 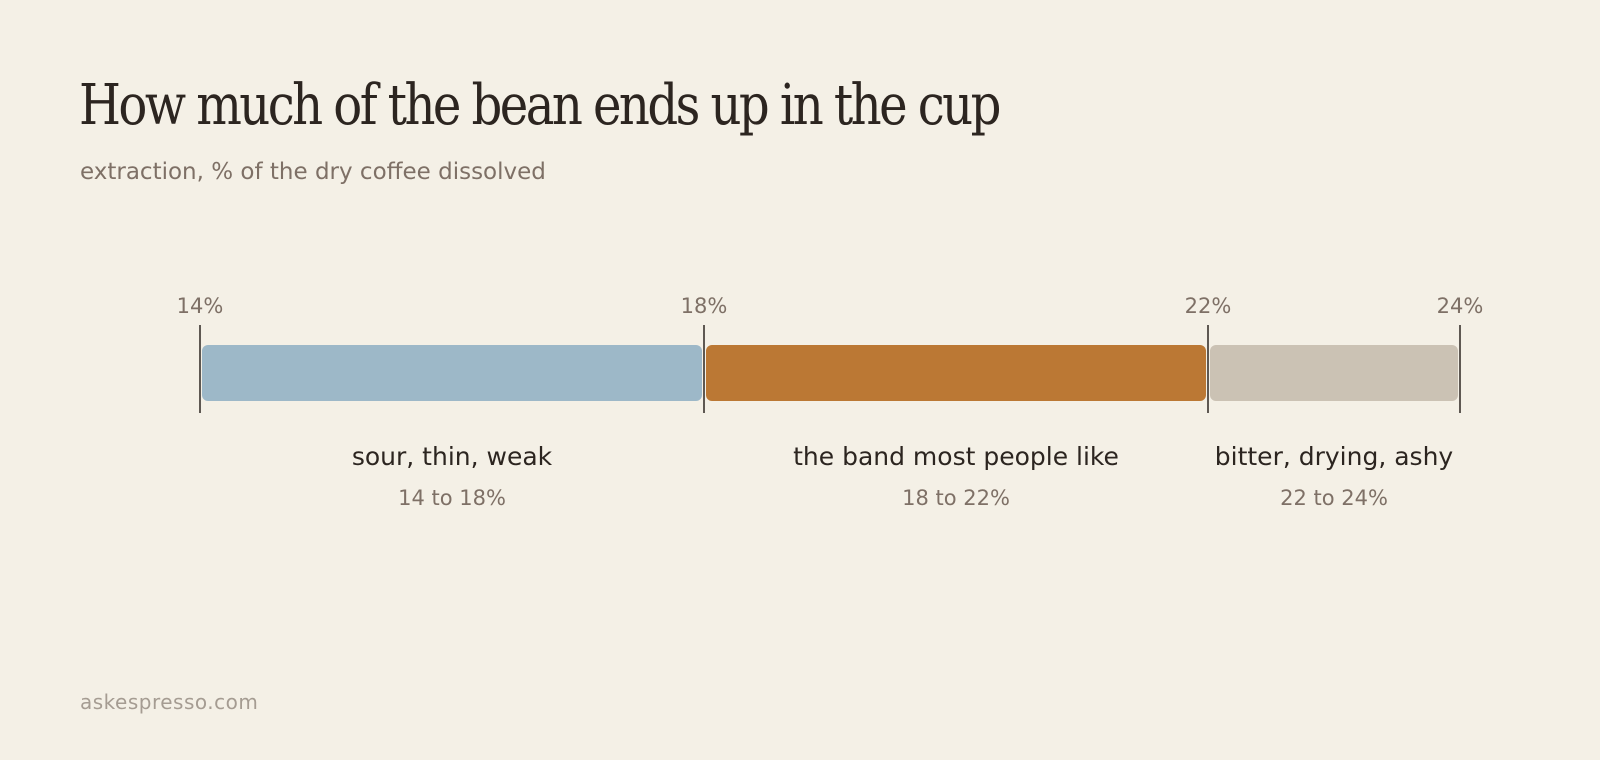 I want to click on chart-title: How much of the bean ends up in the cup, so click(x=540, y=105).